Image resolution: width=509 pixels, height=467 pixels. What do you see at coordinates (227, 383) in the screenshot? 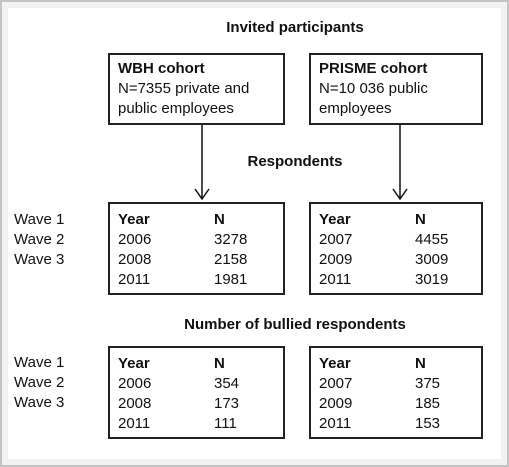
I see `n-cell: 354` at bounding box center [227, 383].